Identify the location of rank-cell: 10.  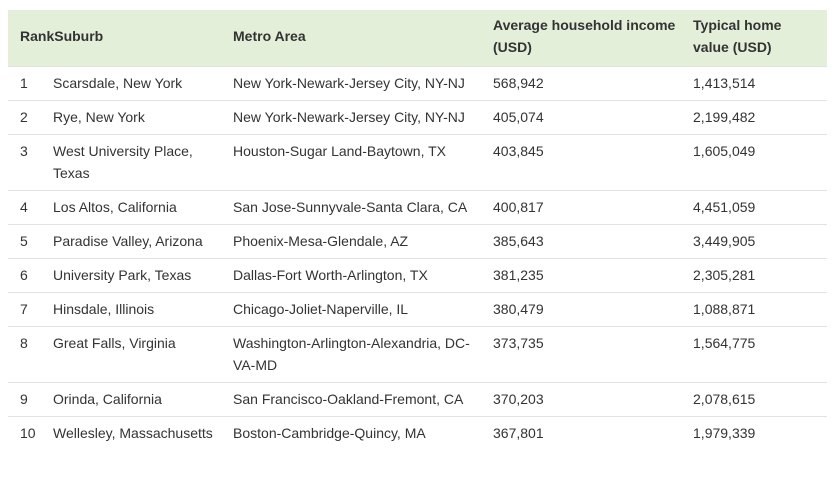
(28, 433).